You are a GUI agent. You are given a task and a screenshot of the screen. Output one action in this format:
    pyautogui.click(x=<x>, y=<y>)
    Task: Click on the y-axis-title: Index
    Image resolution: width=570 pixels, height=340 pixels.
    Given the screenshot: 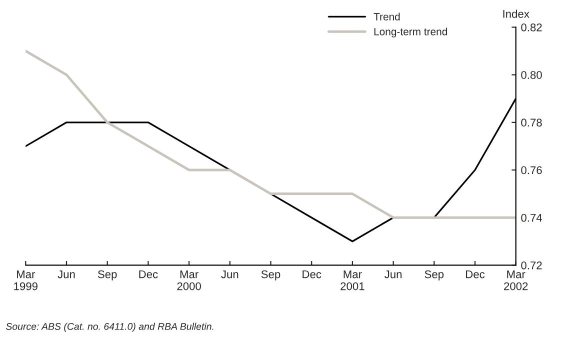 What is the action you would take?
    pyautogui.click(x=516, y=14)
    